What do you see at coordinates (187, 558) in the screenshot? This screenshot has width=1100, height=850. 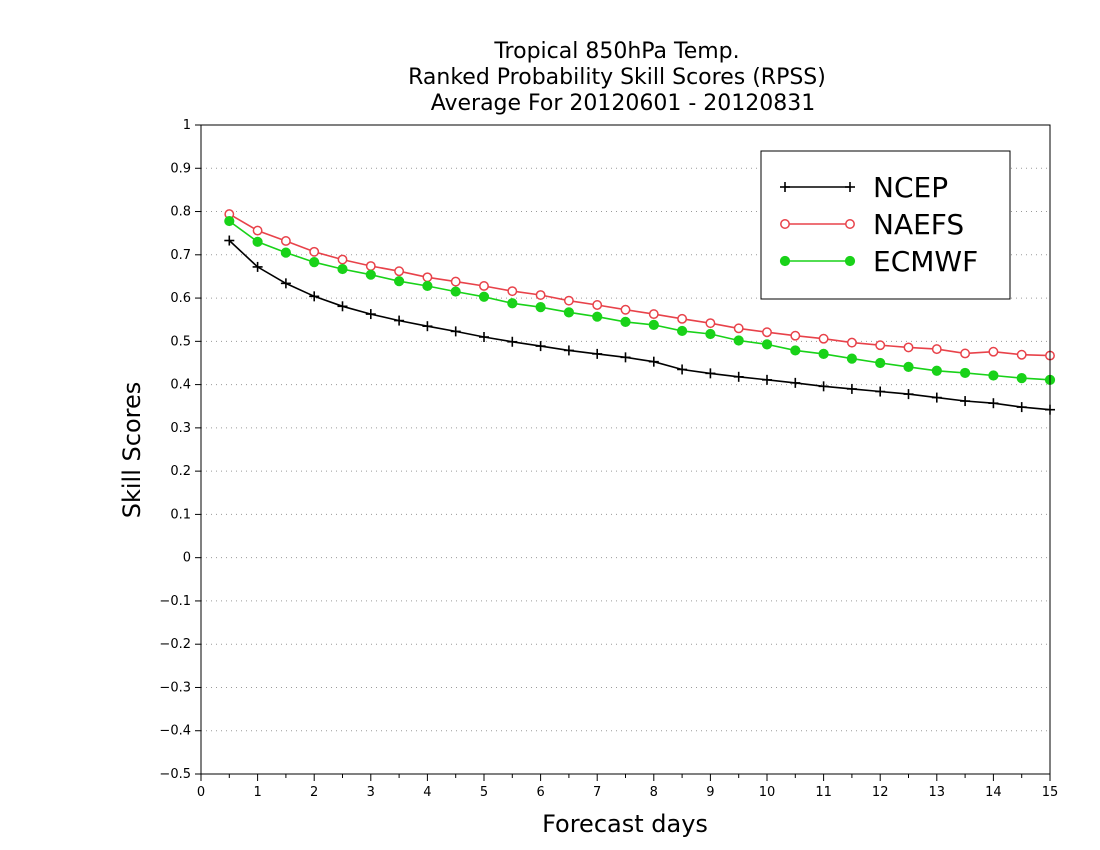 I see `y-tick-label: 0` at bounding box center [187, 558].